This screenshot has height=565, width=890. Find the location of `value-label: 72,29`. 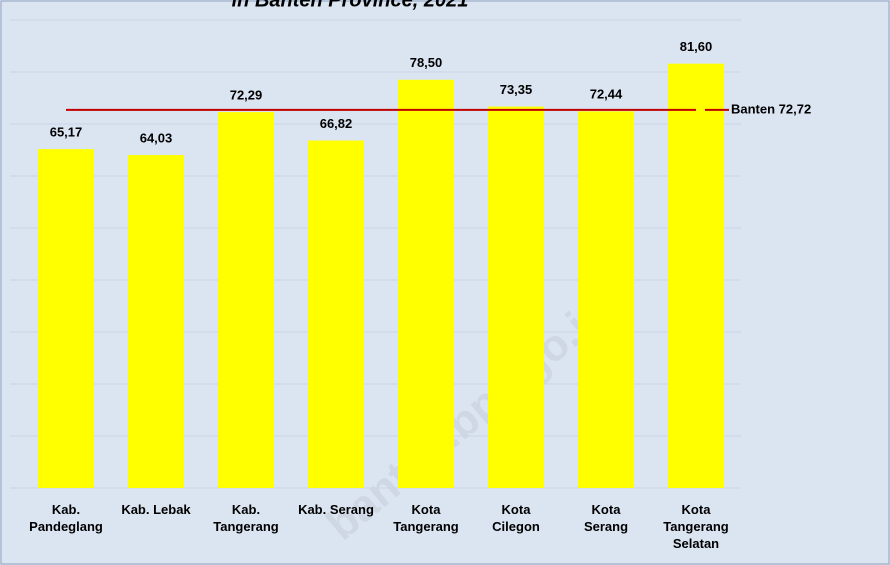

value-label: 72,29 is located at coordinates (246, 95).